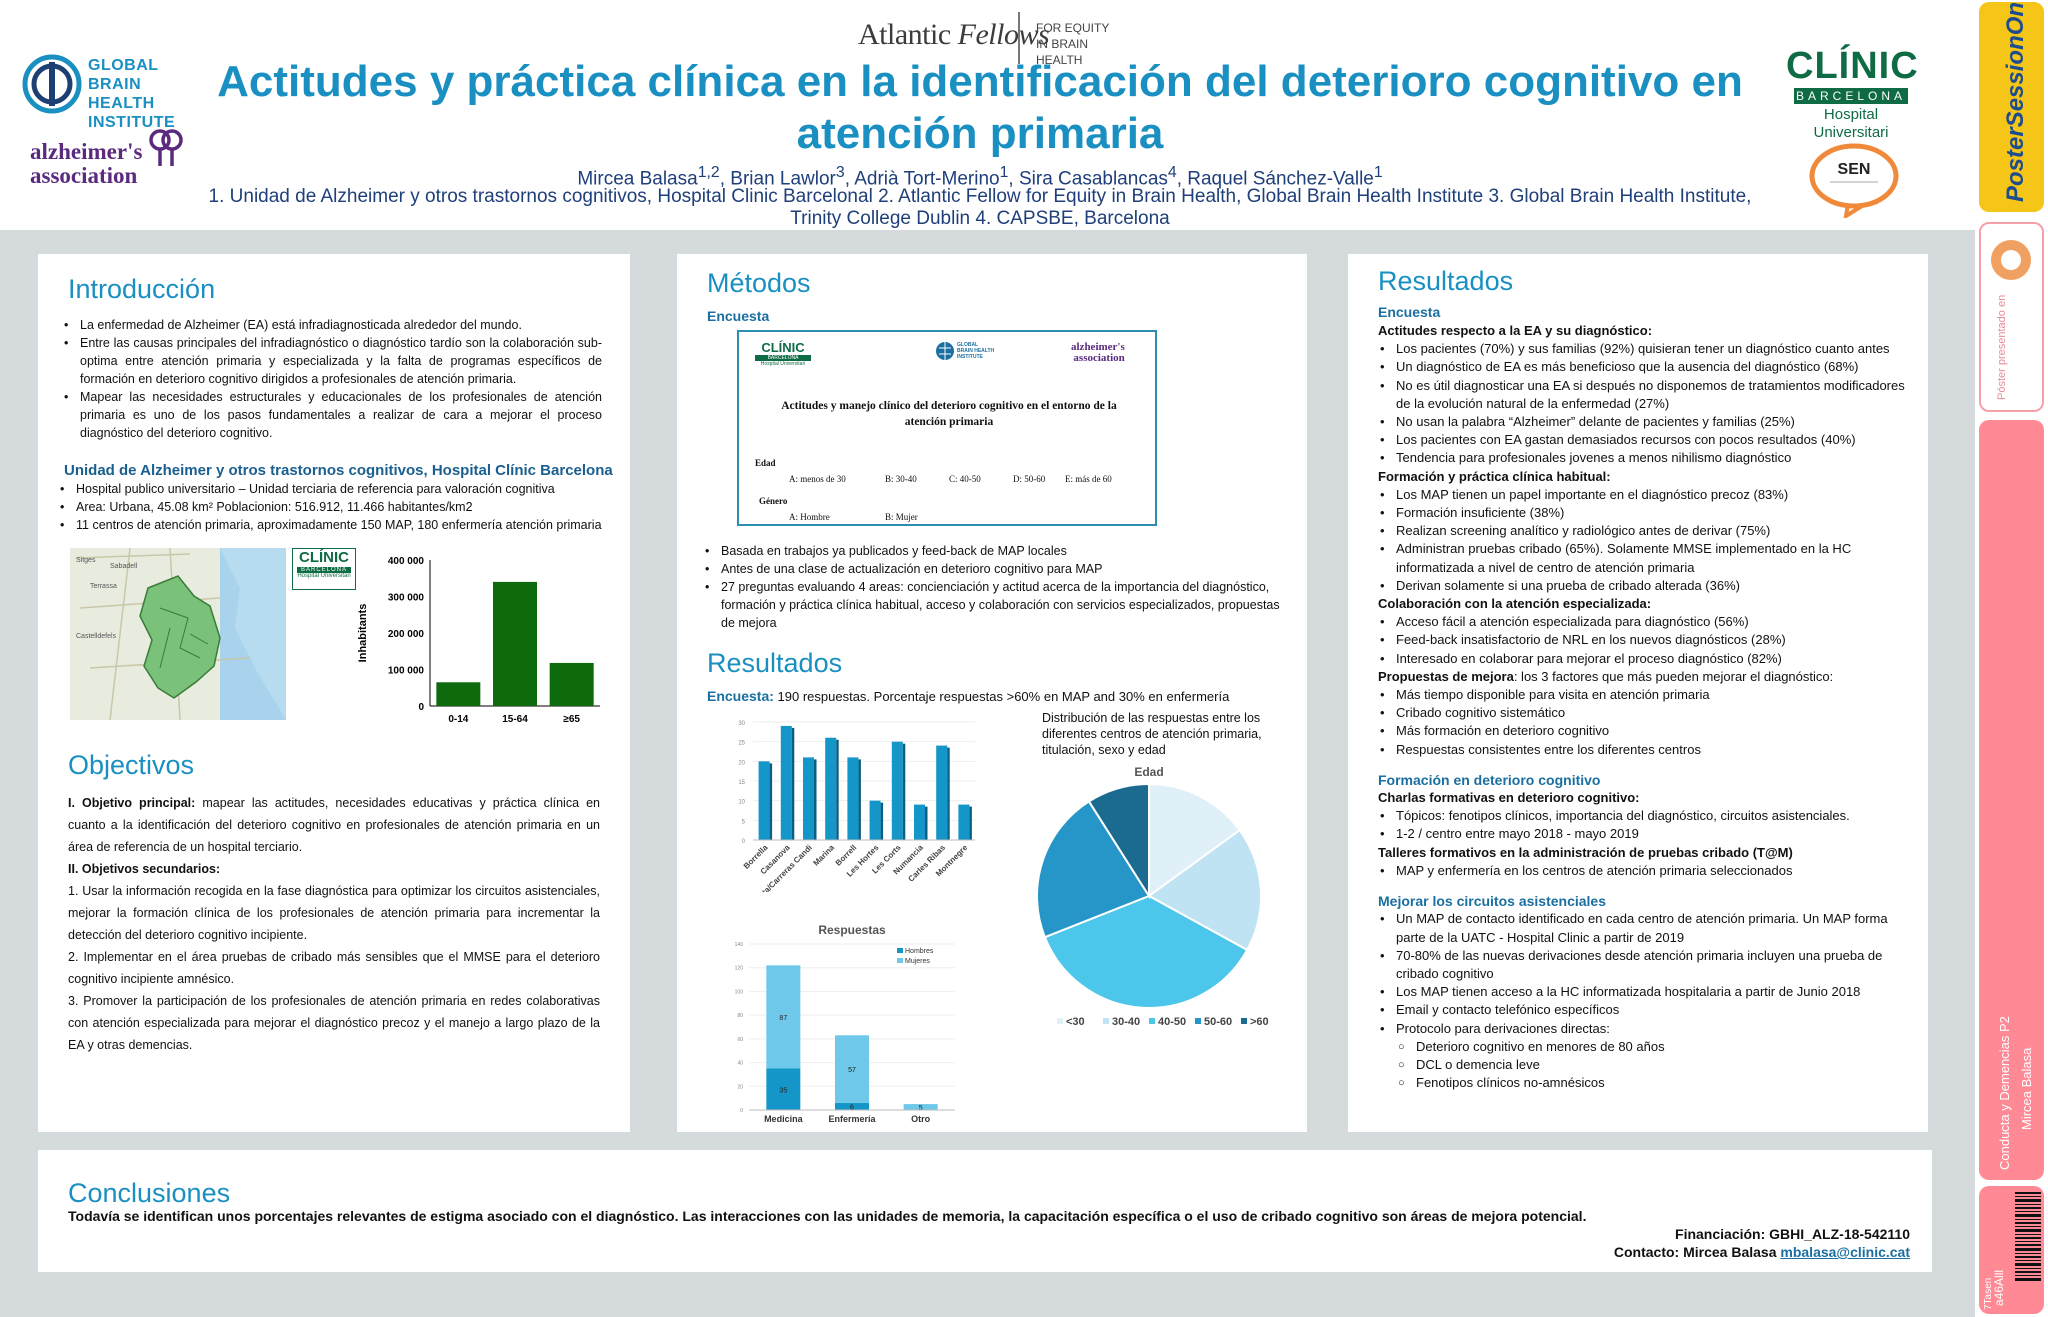 This screenshot has width=2048, height=1317. Describe the element at coordinates (1409, 312) in the screenshot. I see `results-sub-encuesta: Encuesta` at that location.